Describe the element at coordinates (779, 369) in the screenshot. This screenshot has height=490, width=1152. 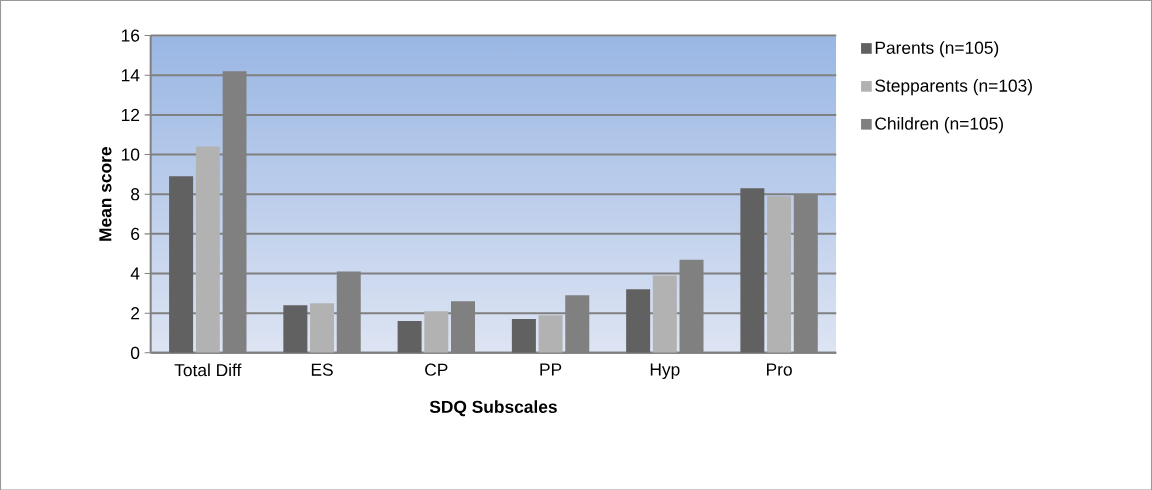
I see `x-tick-label: Pro` at that location.